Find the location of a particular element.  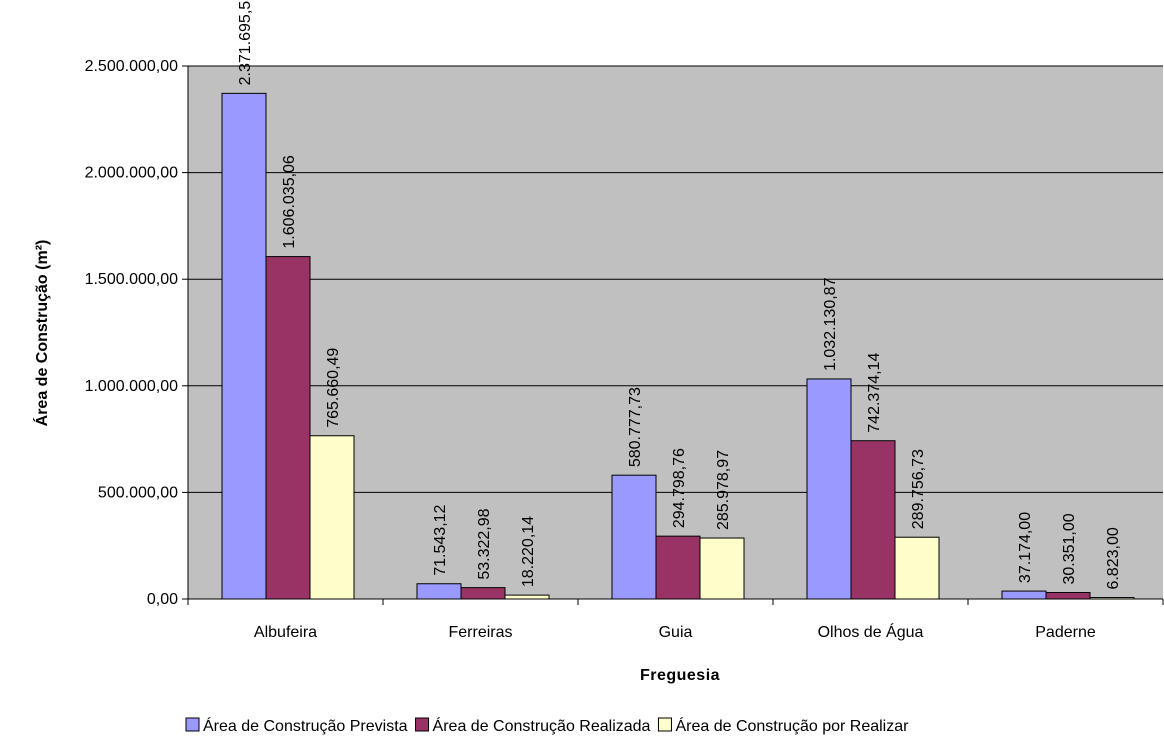

data-label: 1.606.035,06 is located at coordinates (289, 202).